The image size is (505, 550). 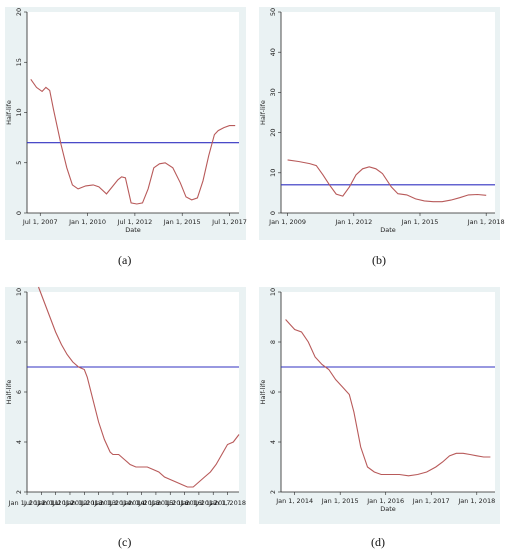 What do you see at coordinates (156, 503) in the screenshot?
I see `x-tick-label: Jul 1, 2015` at bounding box center [156, 503].